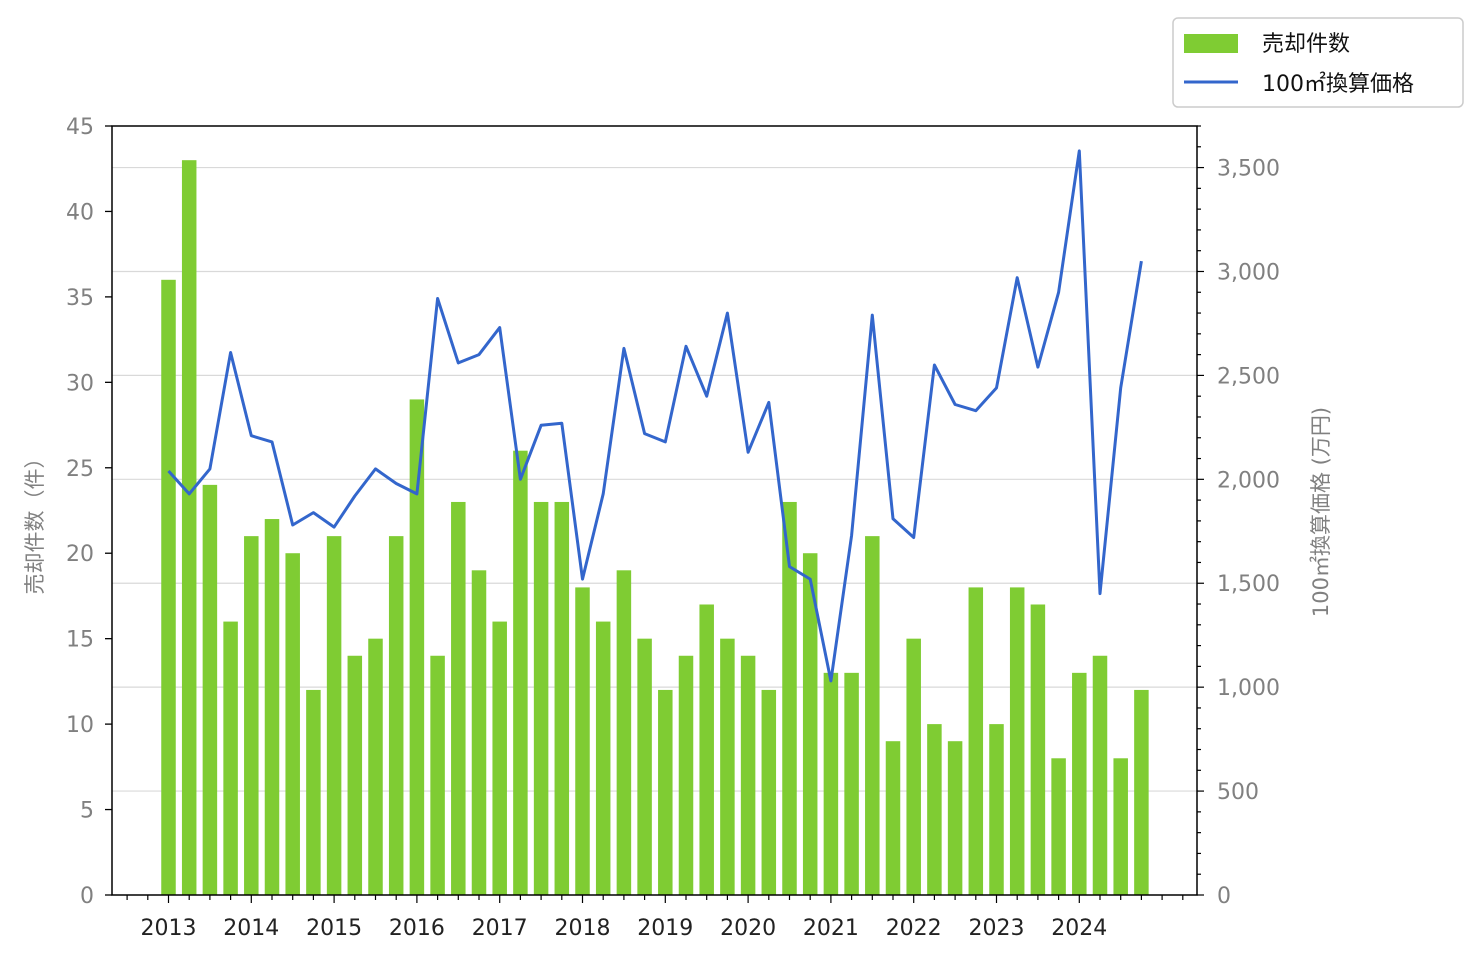  What do you see at coordinates (1248, 272) in the screenshot?
I see `right-tick-label: 3,000` at bounding box center [1248, 272].